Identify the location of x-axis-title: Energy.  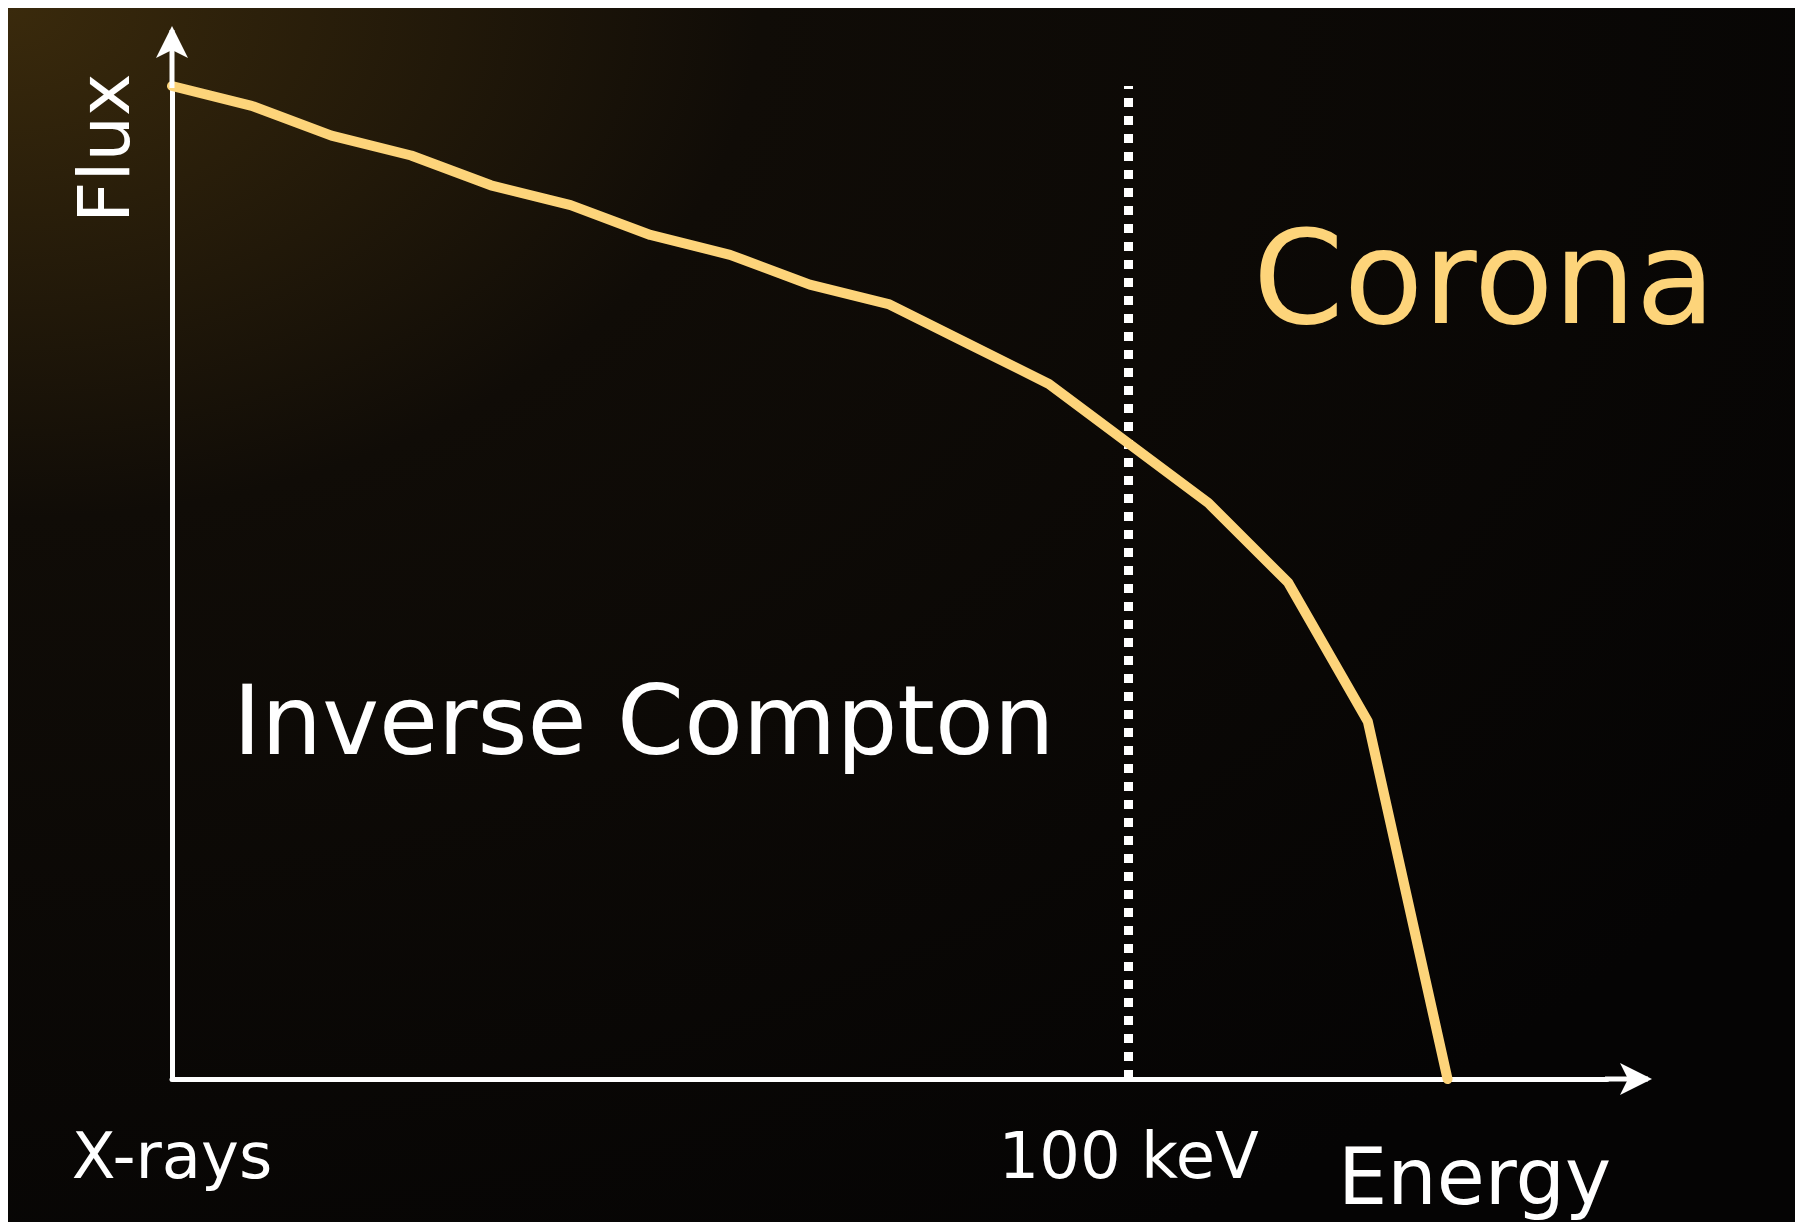
(1475, 1177).